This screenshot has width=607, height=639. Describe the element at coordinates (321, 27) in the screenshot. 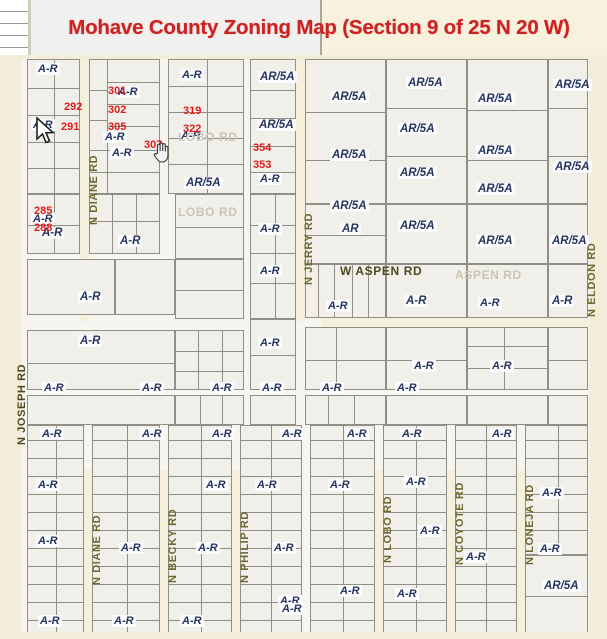

I see `header-vertical-divider` at that location.